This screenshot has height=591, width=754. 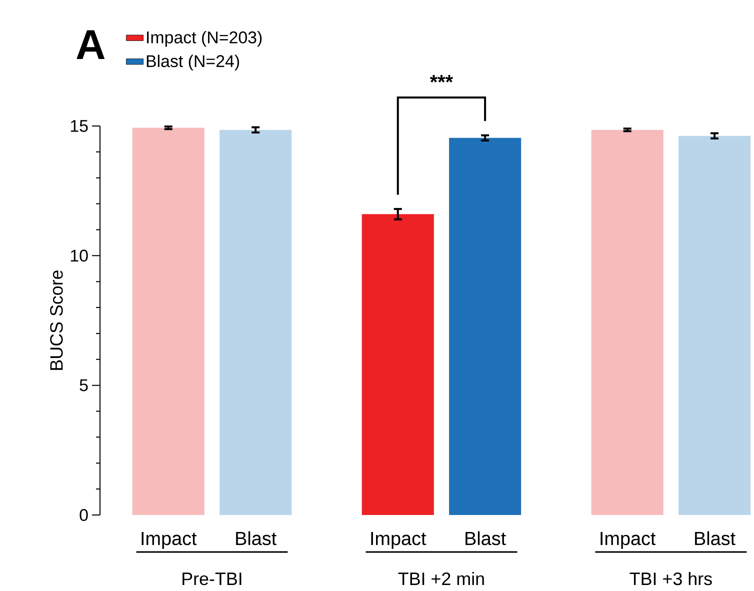 What do you see at coordinates (193, 62) in the screenshot?
I see `legend-label: Blast (N=24)` at bounding box center [193, 62].